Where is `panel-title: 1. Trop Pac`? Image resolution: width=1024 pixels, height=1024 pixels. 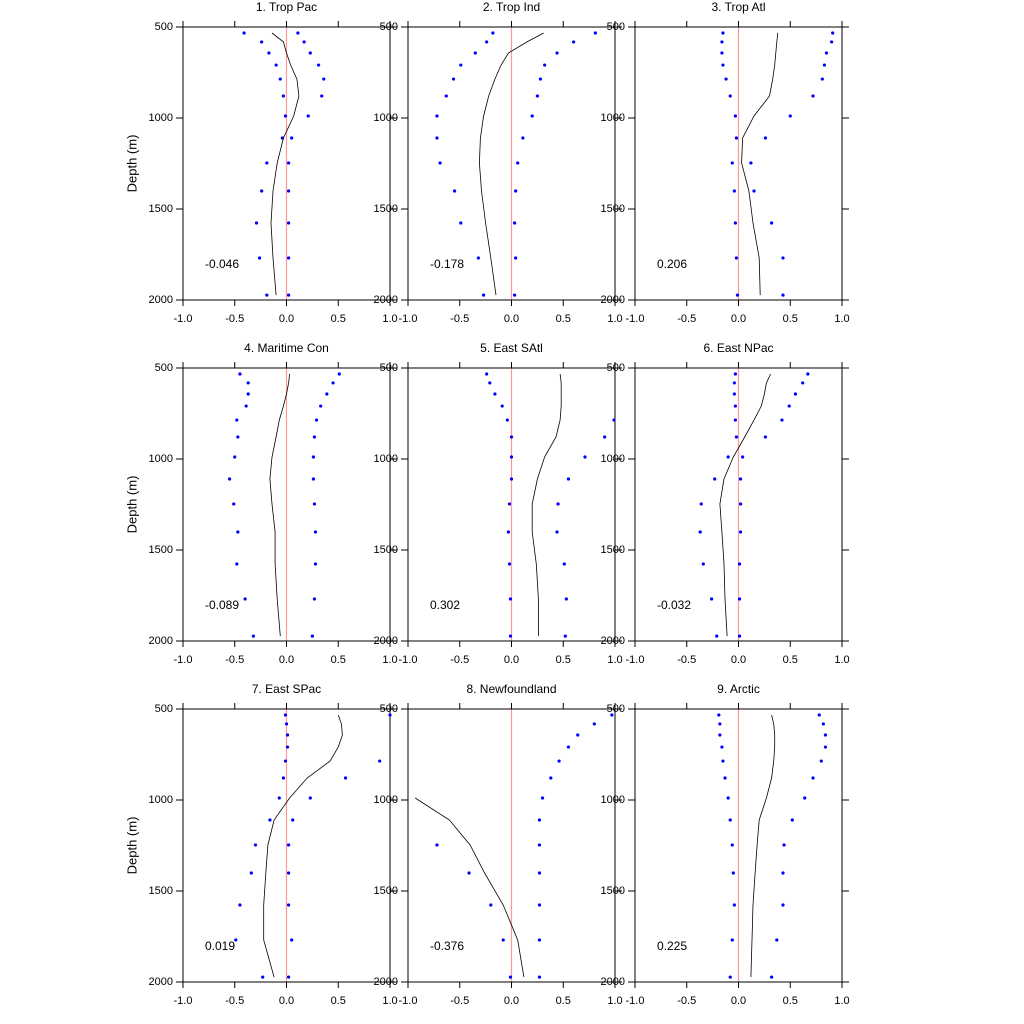
panel-title: 1. Trop Pac is located at coordinates (286, 7).